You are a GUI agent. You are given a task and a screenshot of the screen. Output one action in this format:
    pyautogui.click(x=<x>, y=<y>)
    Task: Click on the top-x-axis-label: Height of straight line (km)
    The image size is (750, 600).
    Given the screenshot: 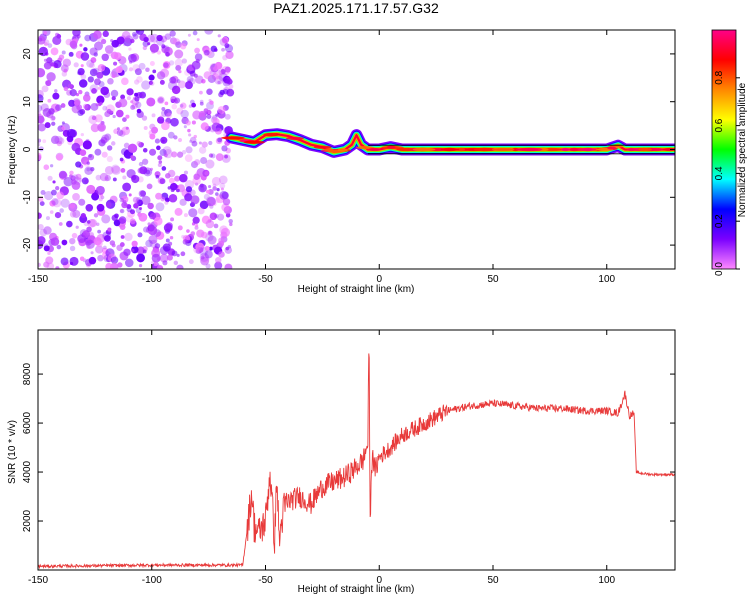 What is the action you would take?
    pyautogui.click(x=356, y=289)
    